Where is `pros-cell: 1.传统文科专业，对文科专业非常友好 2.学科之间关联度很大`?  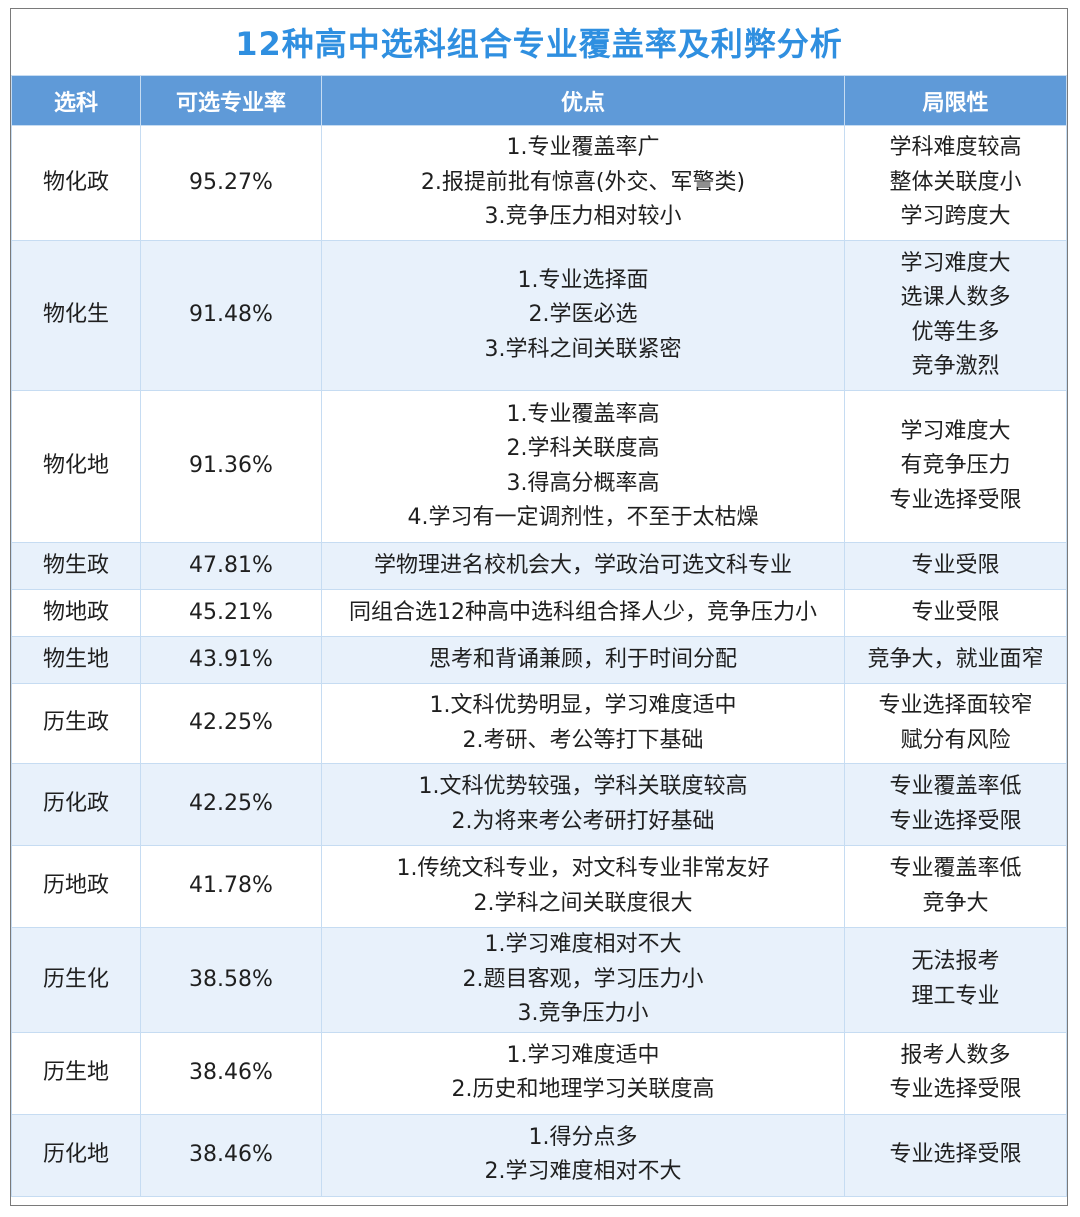 pros-cell: 1.传统文科专业，对文科专业非常友好 2.学科之间关联度很大 is located at coordinates (583, 886).